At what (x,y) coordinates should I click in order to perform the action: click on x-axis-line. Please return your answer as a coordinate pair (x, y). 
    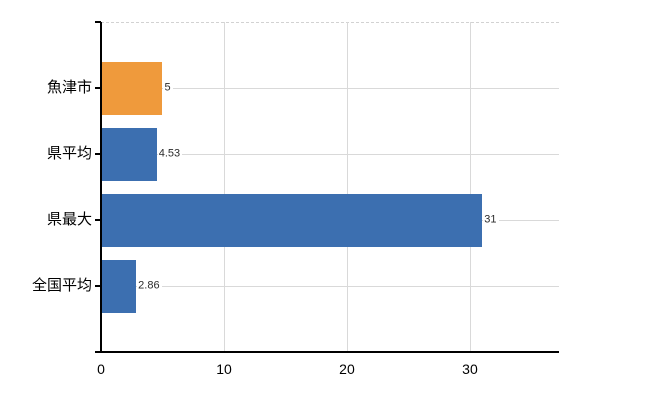
    Looking at the image, I should click on (327, 352).